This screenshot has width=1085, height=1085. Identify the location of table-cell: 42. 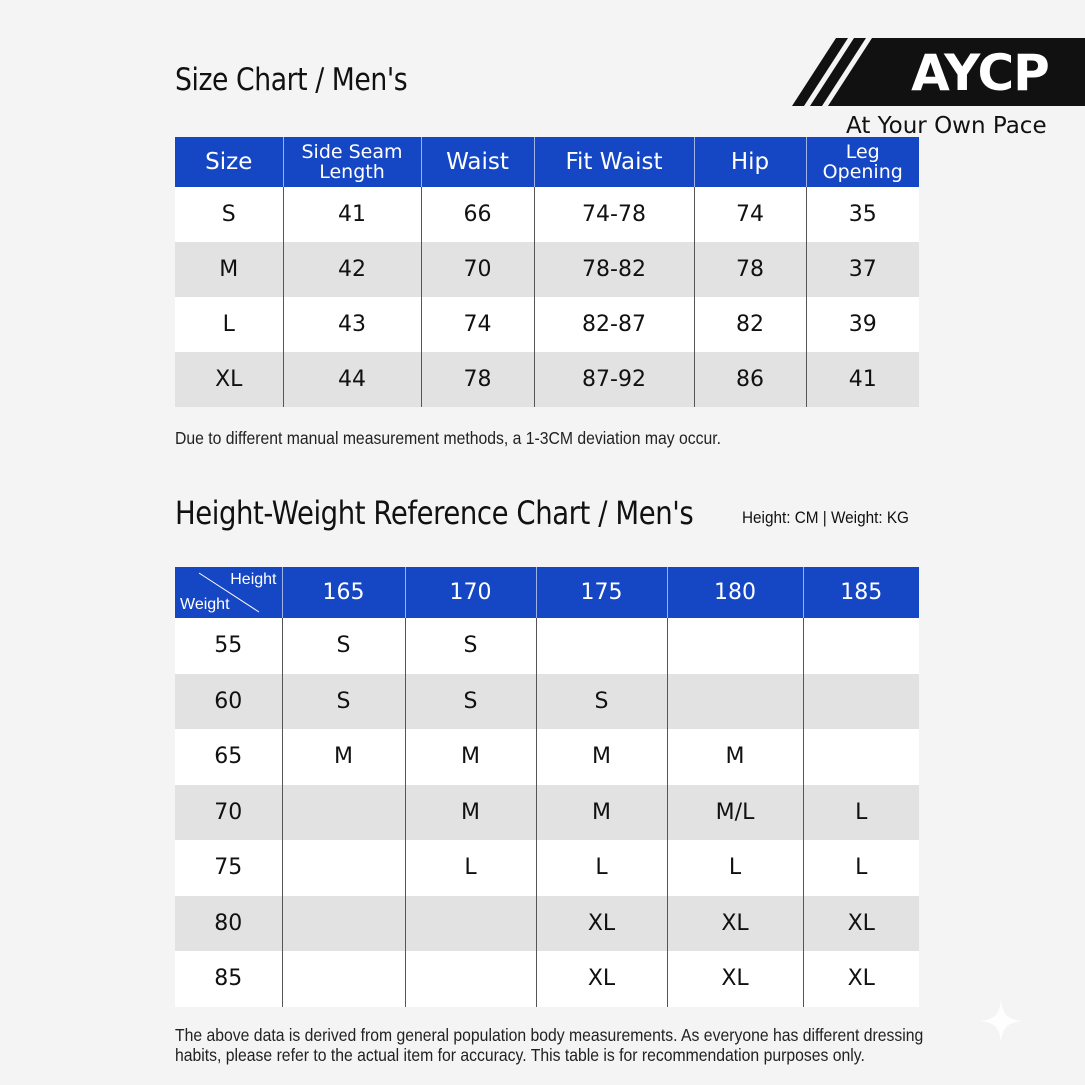
(351, 269).